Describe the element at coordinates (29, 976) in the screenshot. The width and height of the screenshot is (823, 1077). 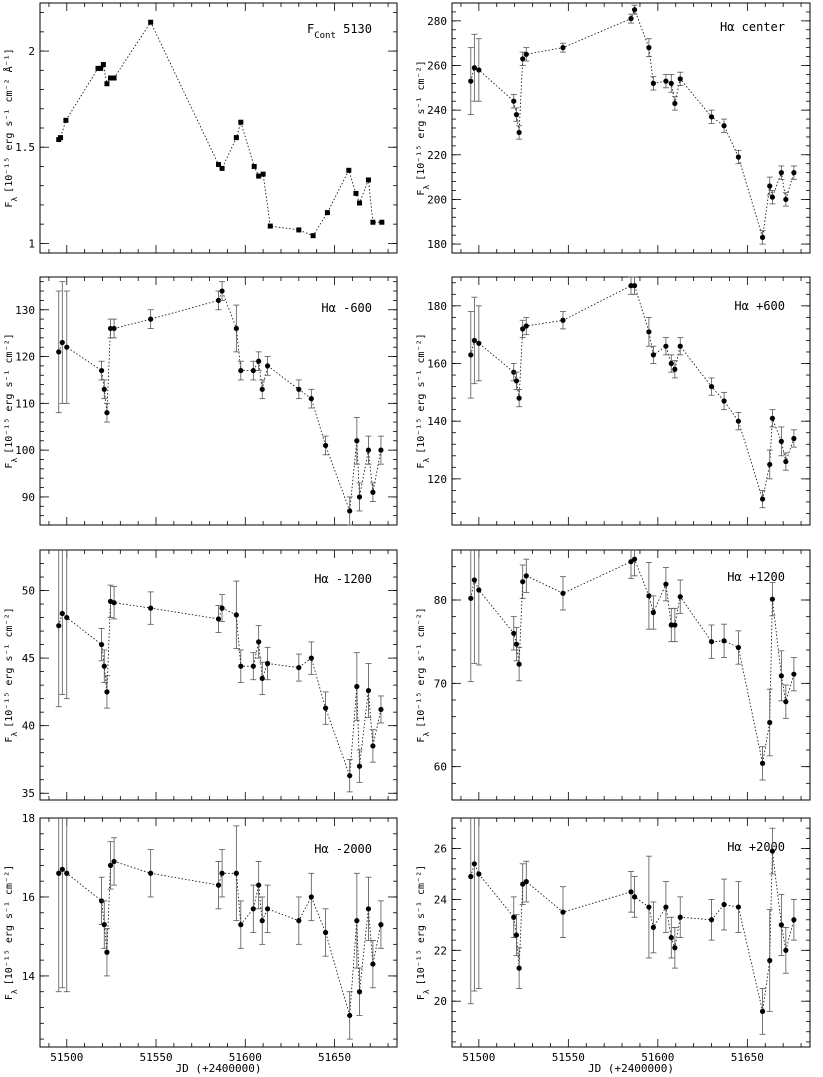
I see `panel-6-ytick-label: 14` at that location.